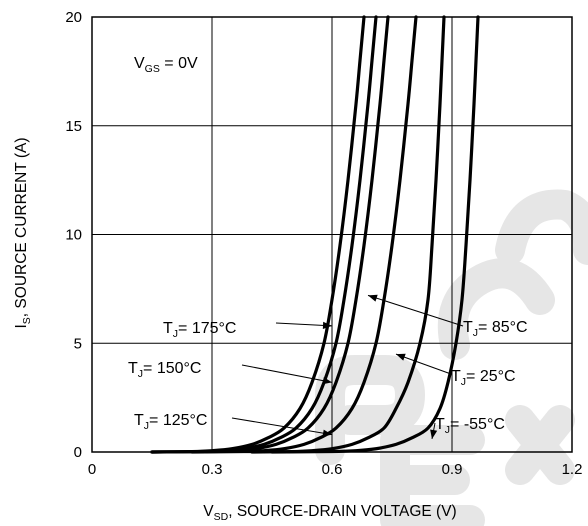 Image resolution: width=588 pixels, height=526 pixels. Describe the element at coordinates (78, 452) in the screenshot. I see `y-tick-label: 0` at that location.